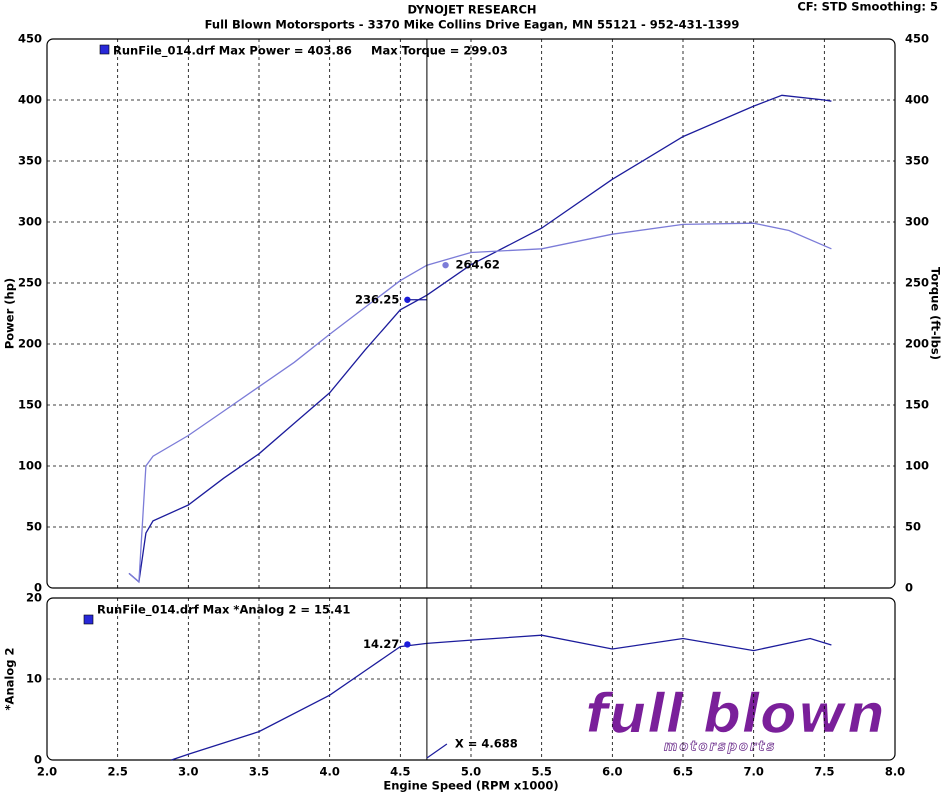  I want to click on settings: CF: STD Smoothing: 5, so click(867, 7).